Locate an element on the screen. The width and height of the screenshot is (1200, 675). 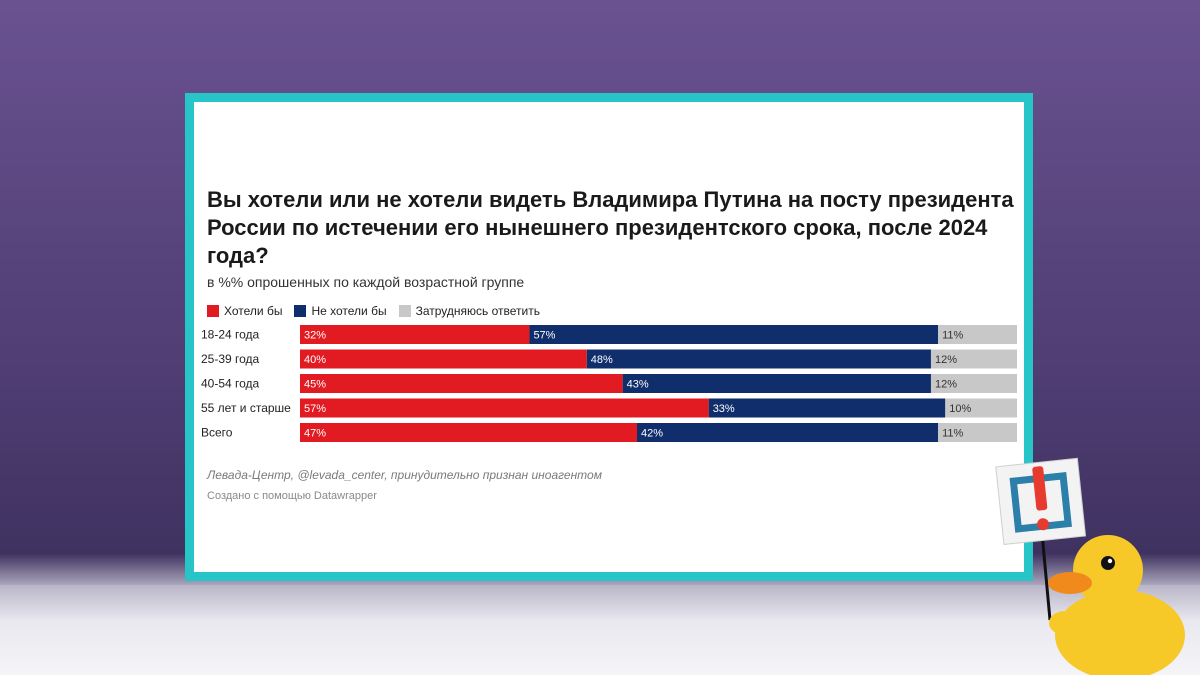
data-label-1-2: 12% is located at coordinates (946, 360).